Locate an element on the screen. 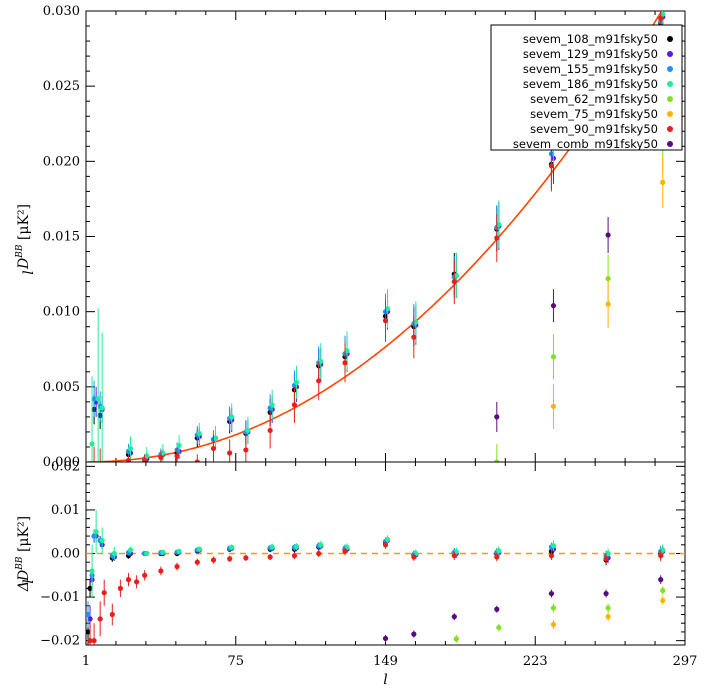 This screenshot has width=711, height=700. legend-label: sevem_129_m91fsky50 is located at coordinates (590, 54).